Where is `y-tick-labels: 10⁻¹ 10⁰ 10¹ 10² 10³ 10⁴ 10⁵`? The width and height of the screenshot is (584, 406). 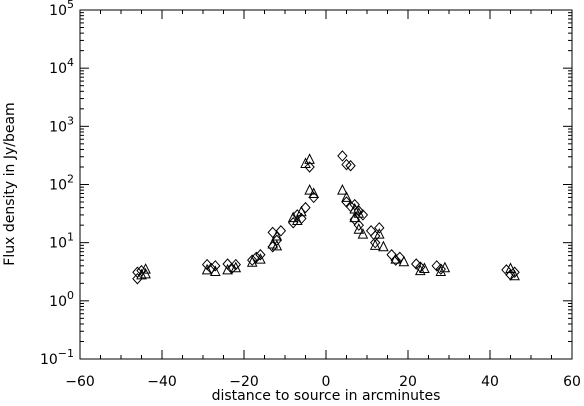 y-tick-labels: 10⁻¹ 10⁰ 10¹ 10² 10³ 10⁴ 10⁵ is located at coordinates (57, 184).